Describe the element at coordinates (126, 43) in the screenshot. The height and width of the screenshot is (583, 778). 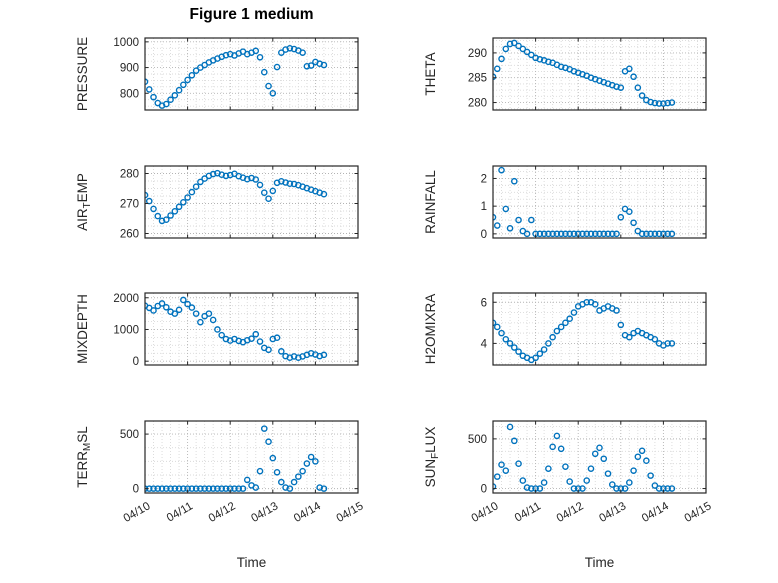
I see `y-tick-label: 1000` at that location.